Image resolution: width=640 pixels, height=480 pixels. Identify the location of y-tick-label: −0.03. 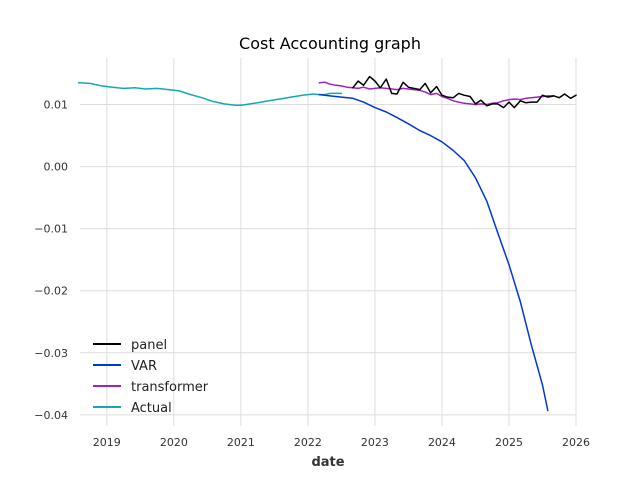
(51, 353).